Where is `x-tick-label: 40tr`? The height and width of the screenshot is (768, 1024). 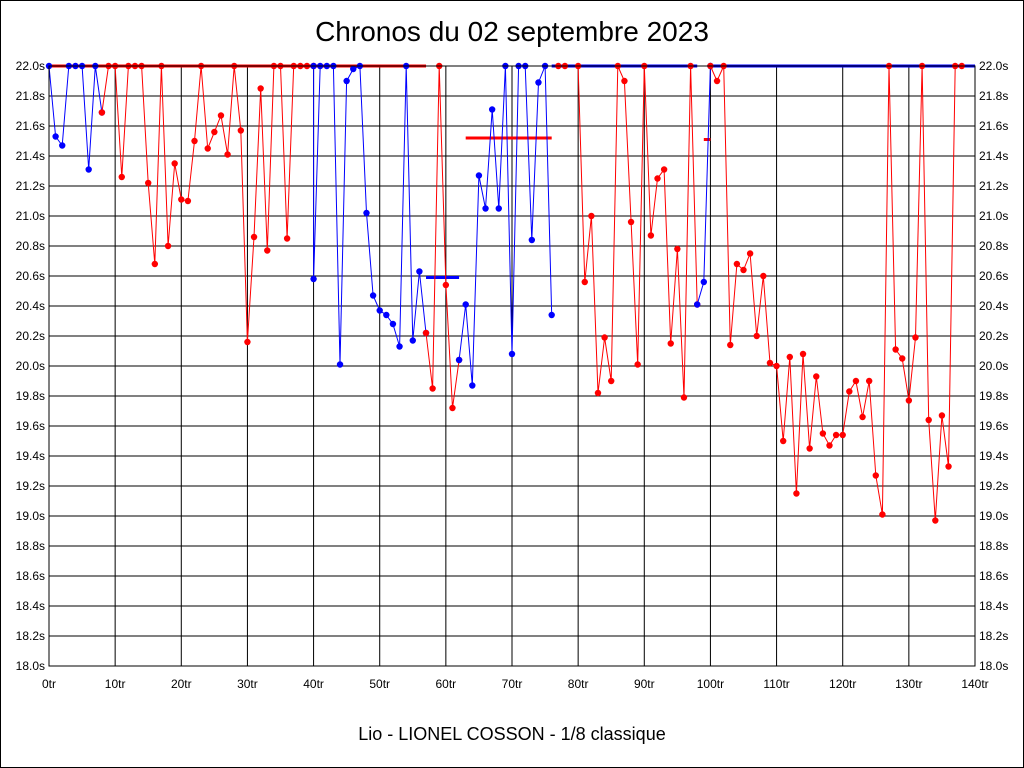 x-tick-label: 40tr is located at coordinates (313, 684).